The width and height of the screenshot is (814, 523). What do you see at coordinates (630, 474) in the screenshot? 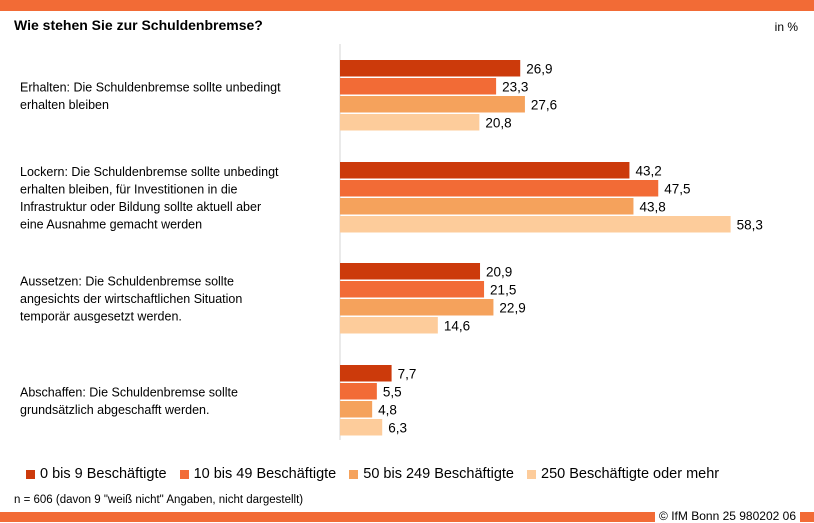
I see `legend-label-3: 250 Beschäftigte oder mehr` at bounding box center [630, 474].